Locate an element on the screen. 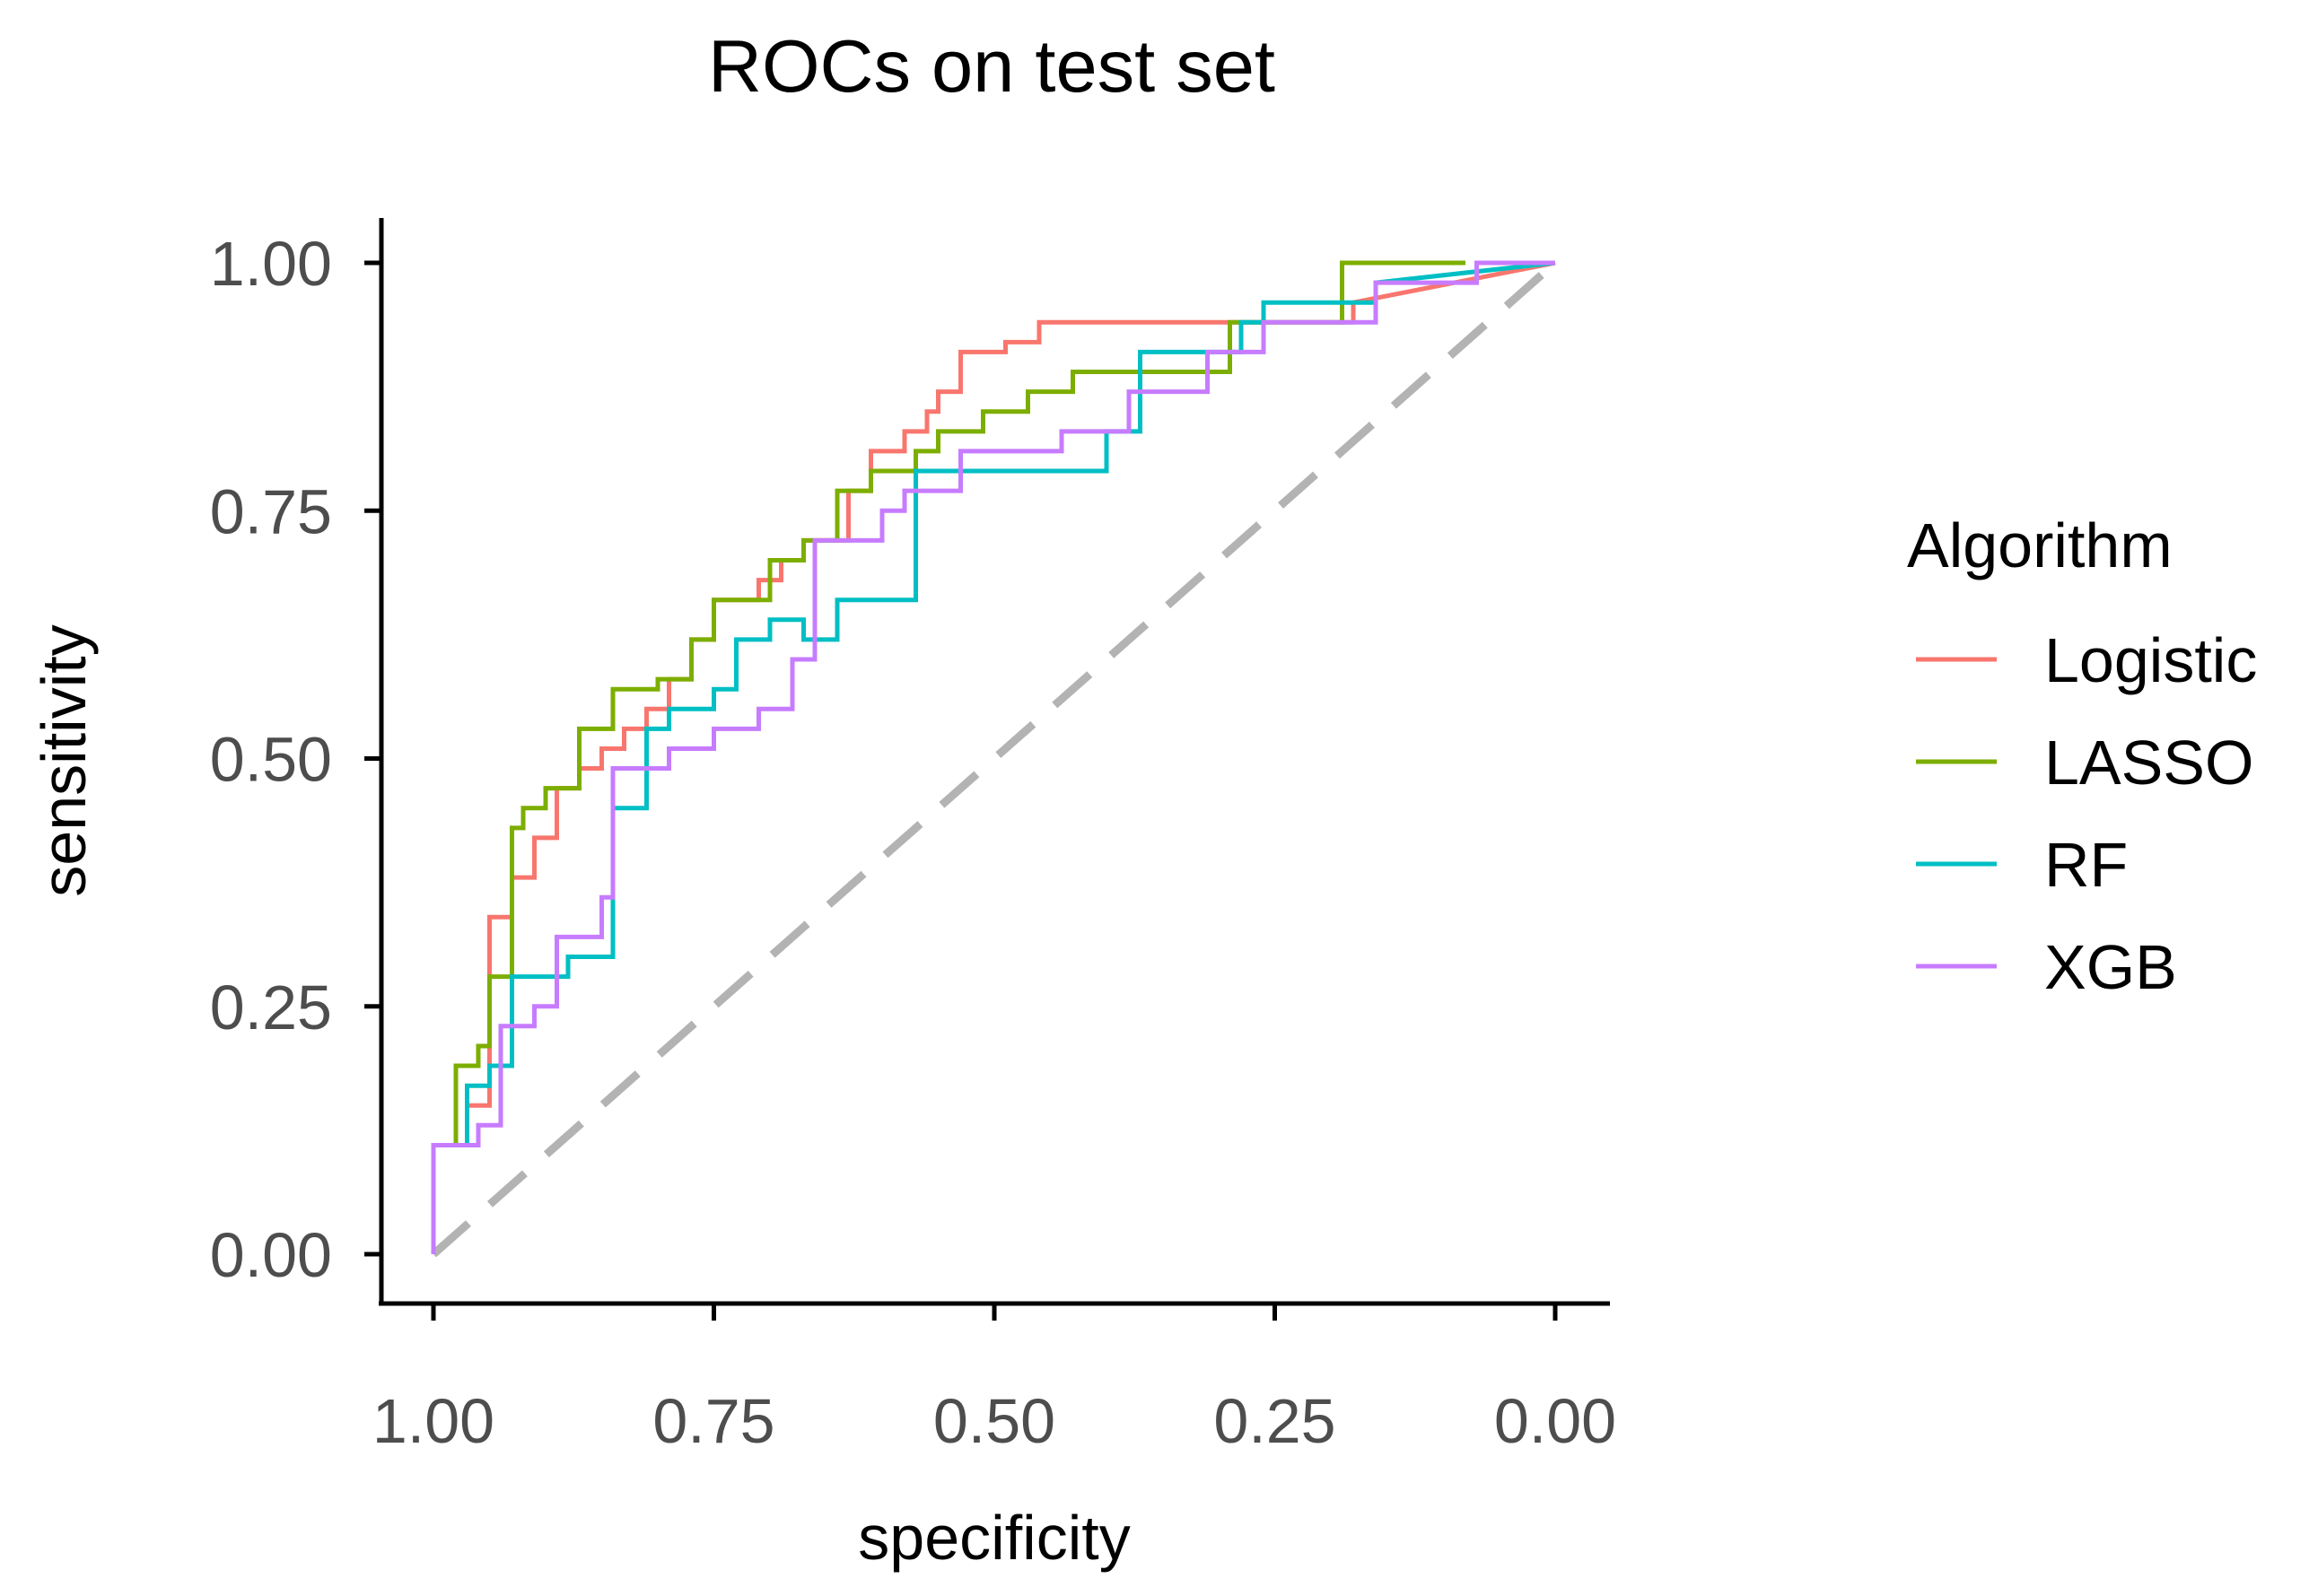  x-tick-label: 0.50 is located at coordinates (994, 1421).